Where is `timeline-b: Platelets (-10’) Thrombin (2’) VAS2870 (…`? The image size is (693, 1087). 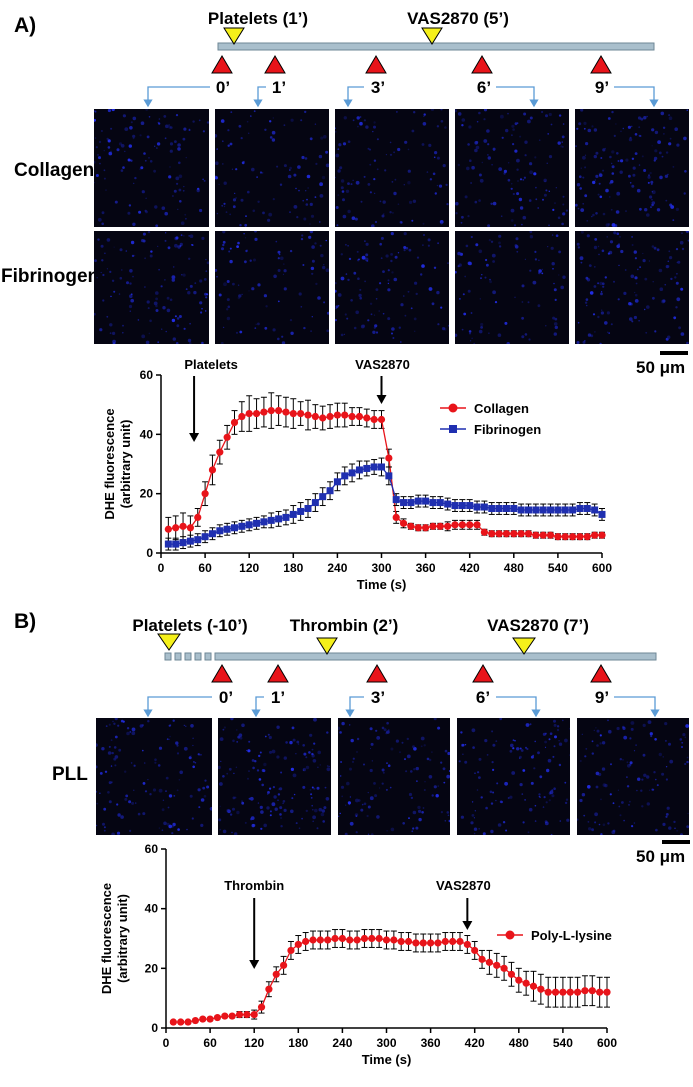 timeline-b: Platelets (-10’) Thrombin (2’) VAS2870 (… is located at coordinates (396, 667).